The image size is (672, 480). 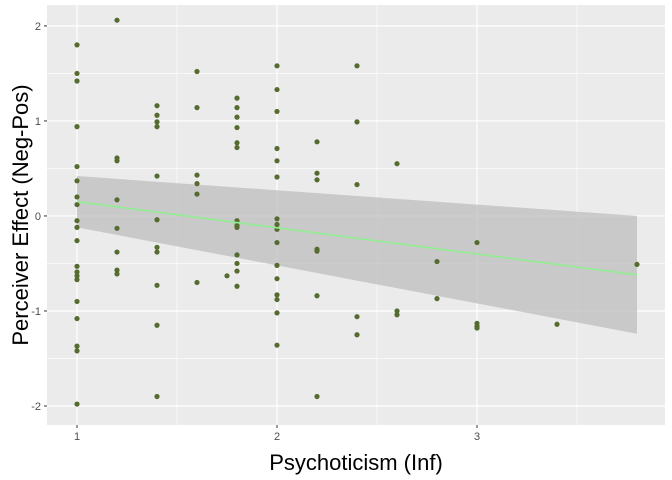 What do you see at coordinates (277, 434) in the screenshot?
I see `x-axis-ticks: 1 2 3` at bounding box center [277, 434].